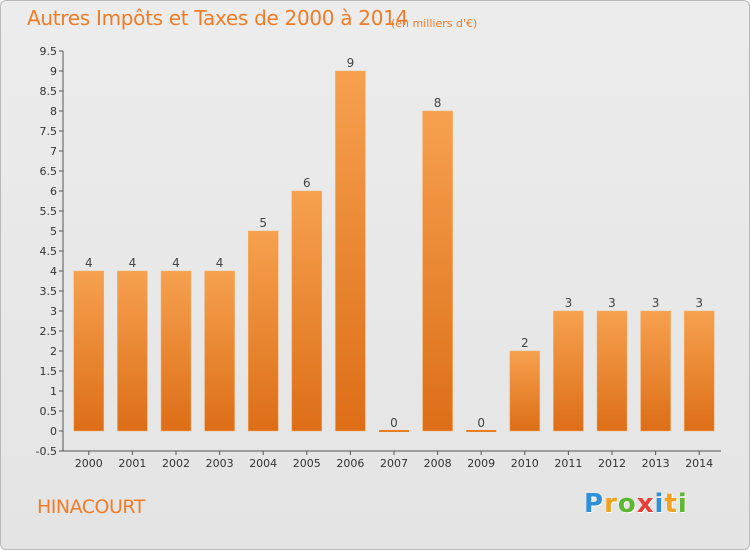 This screenshot has width=750, height=550. What do you see at coordinates (568, 463) in the screenshot?
I see `x-tick-label: 2011` at bounding box center [568, 463].